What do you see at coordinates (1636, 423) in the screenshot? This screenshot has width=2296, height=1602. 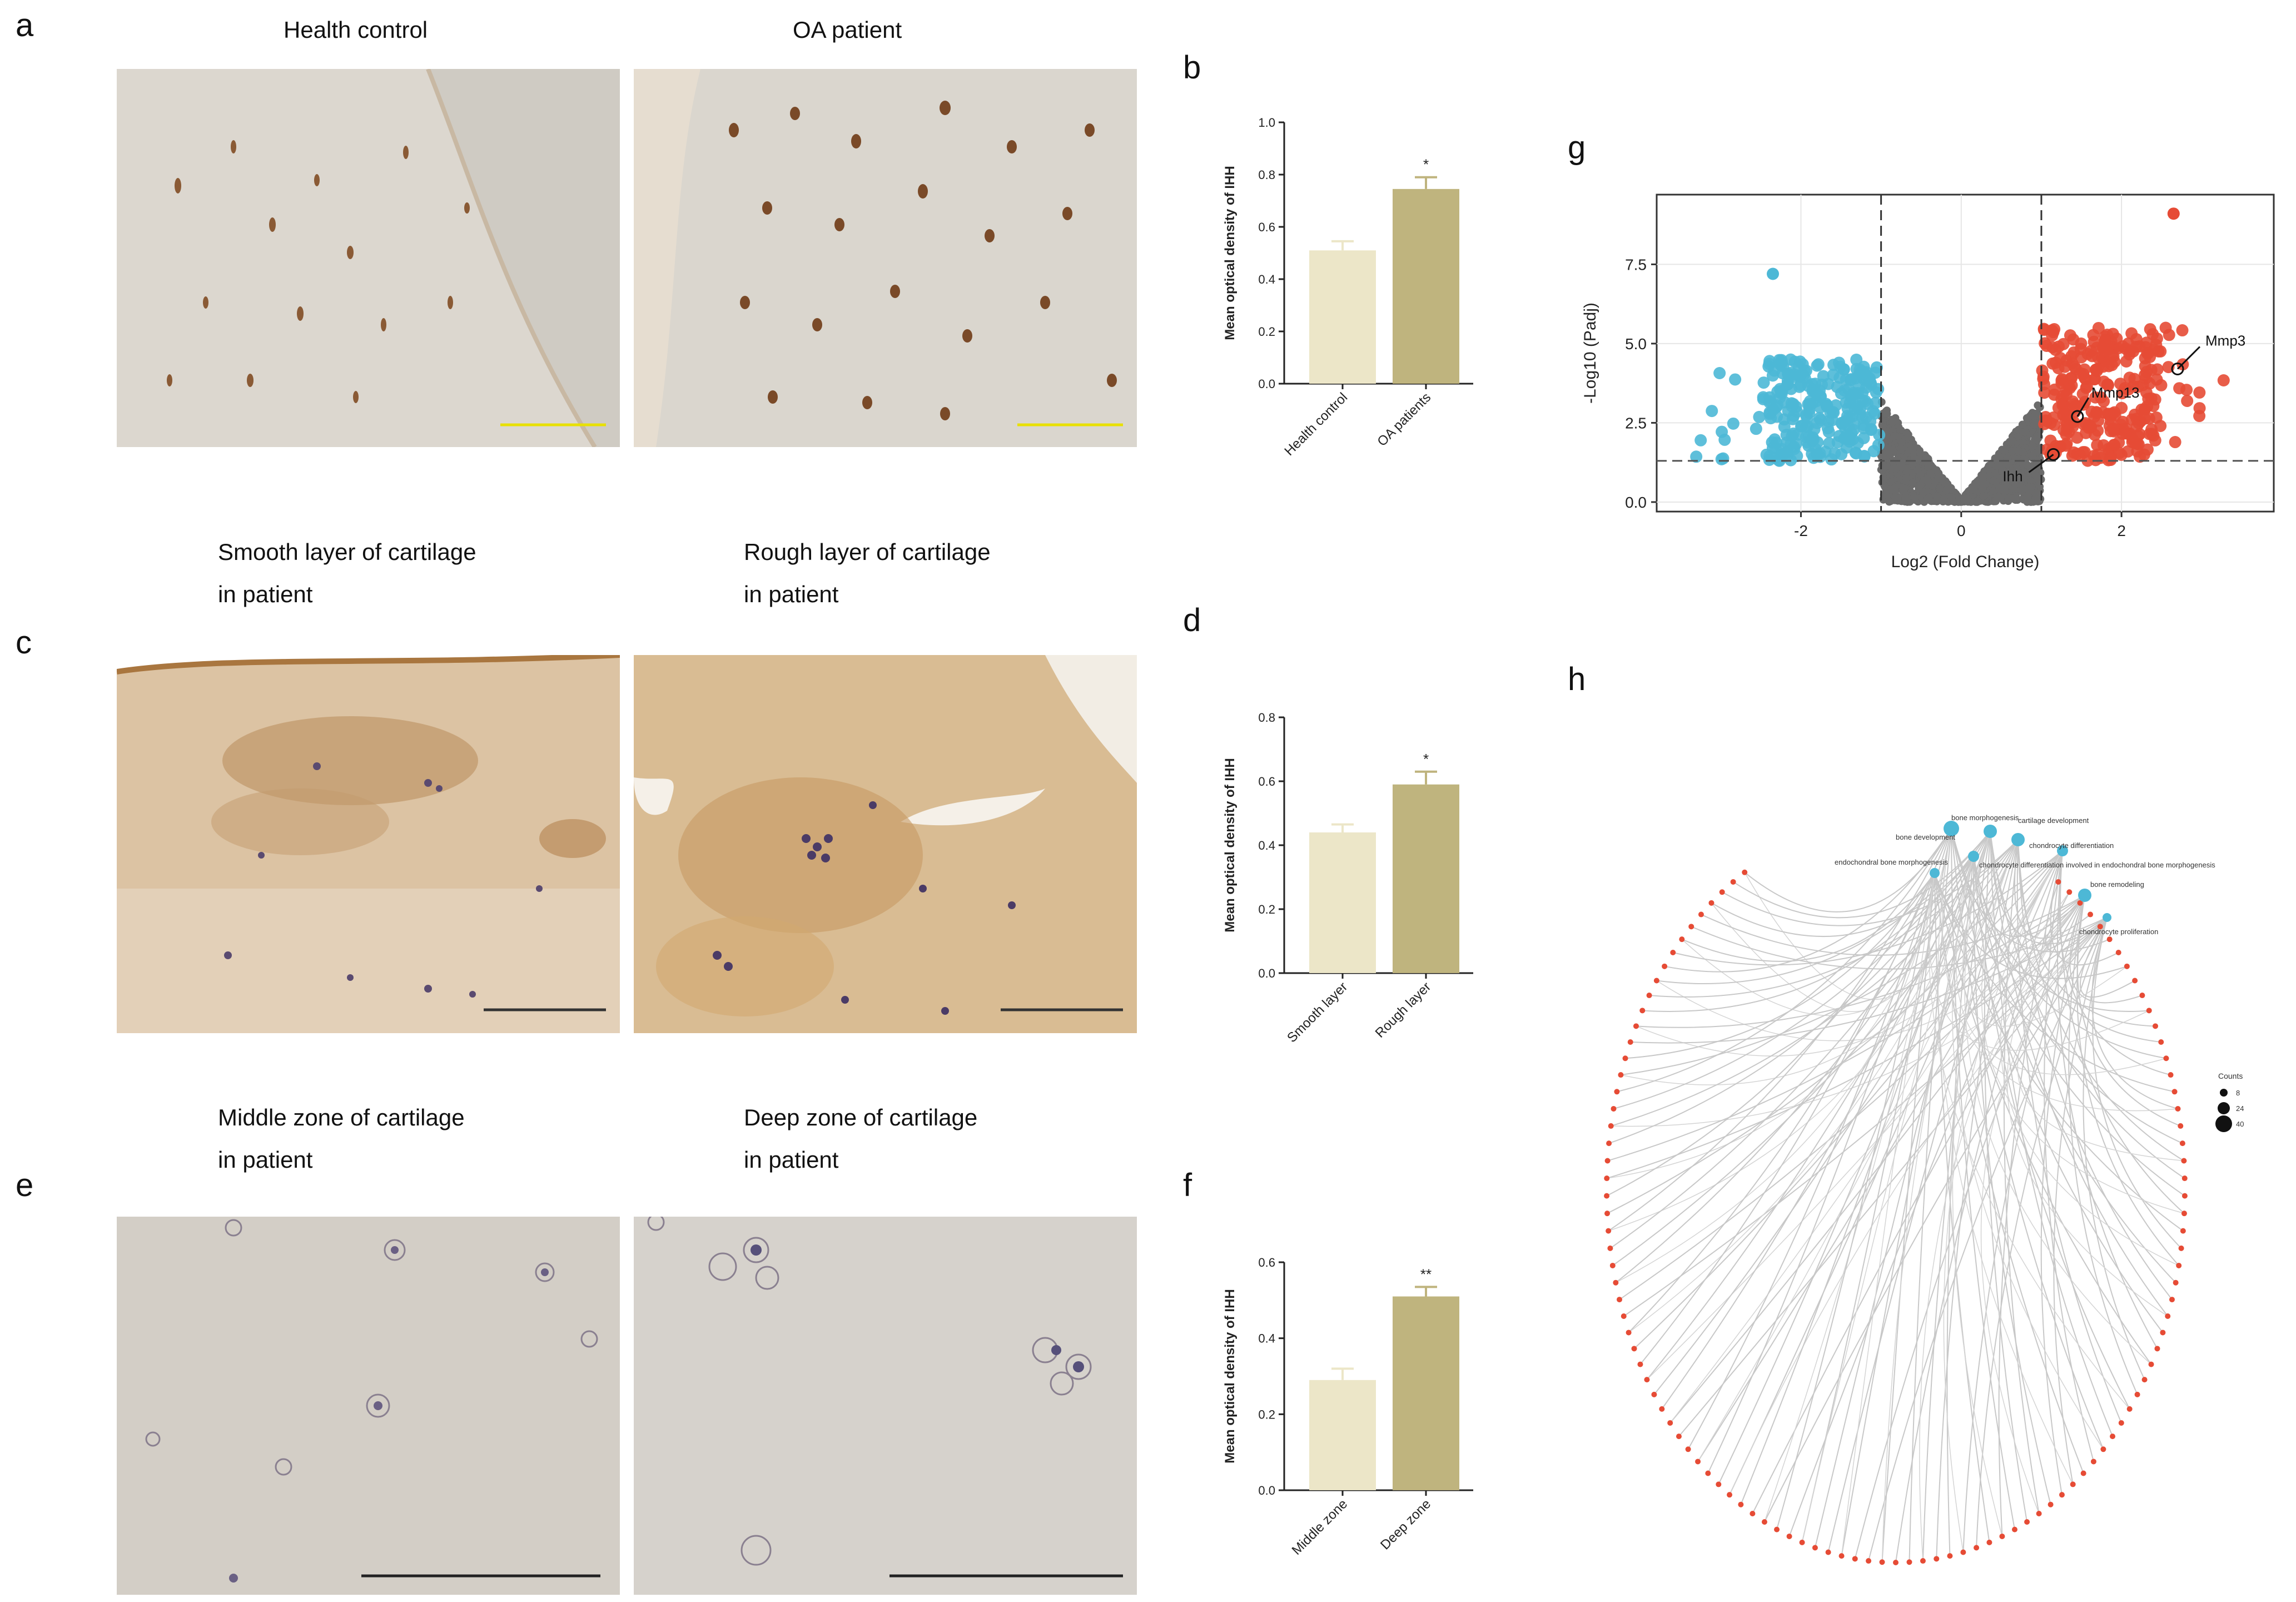 I see `y-tick-label: 2.5` at bounding box center [1636, 423].